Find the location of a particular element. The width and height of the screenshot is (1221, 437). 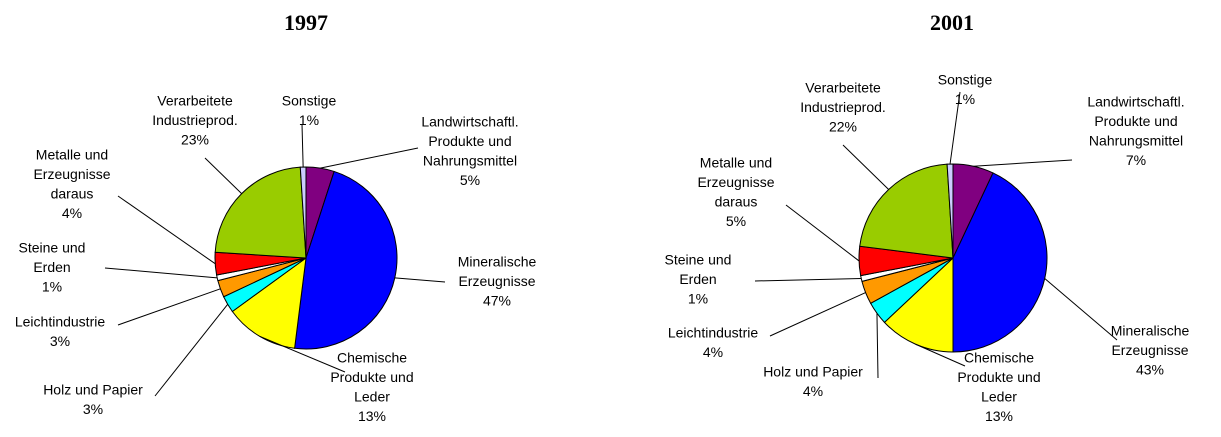

slice-value-label: 22% is located at coordinates (843, 127).